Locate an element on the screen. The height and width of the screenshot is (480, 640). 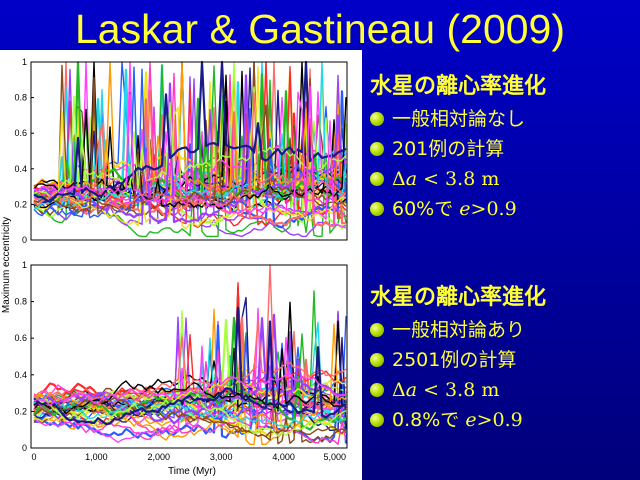
panel1-item-2: 201例の計算 is located at coordinates (504, 149).